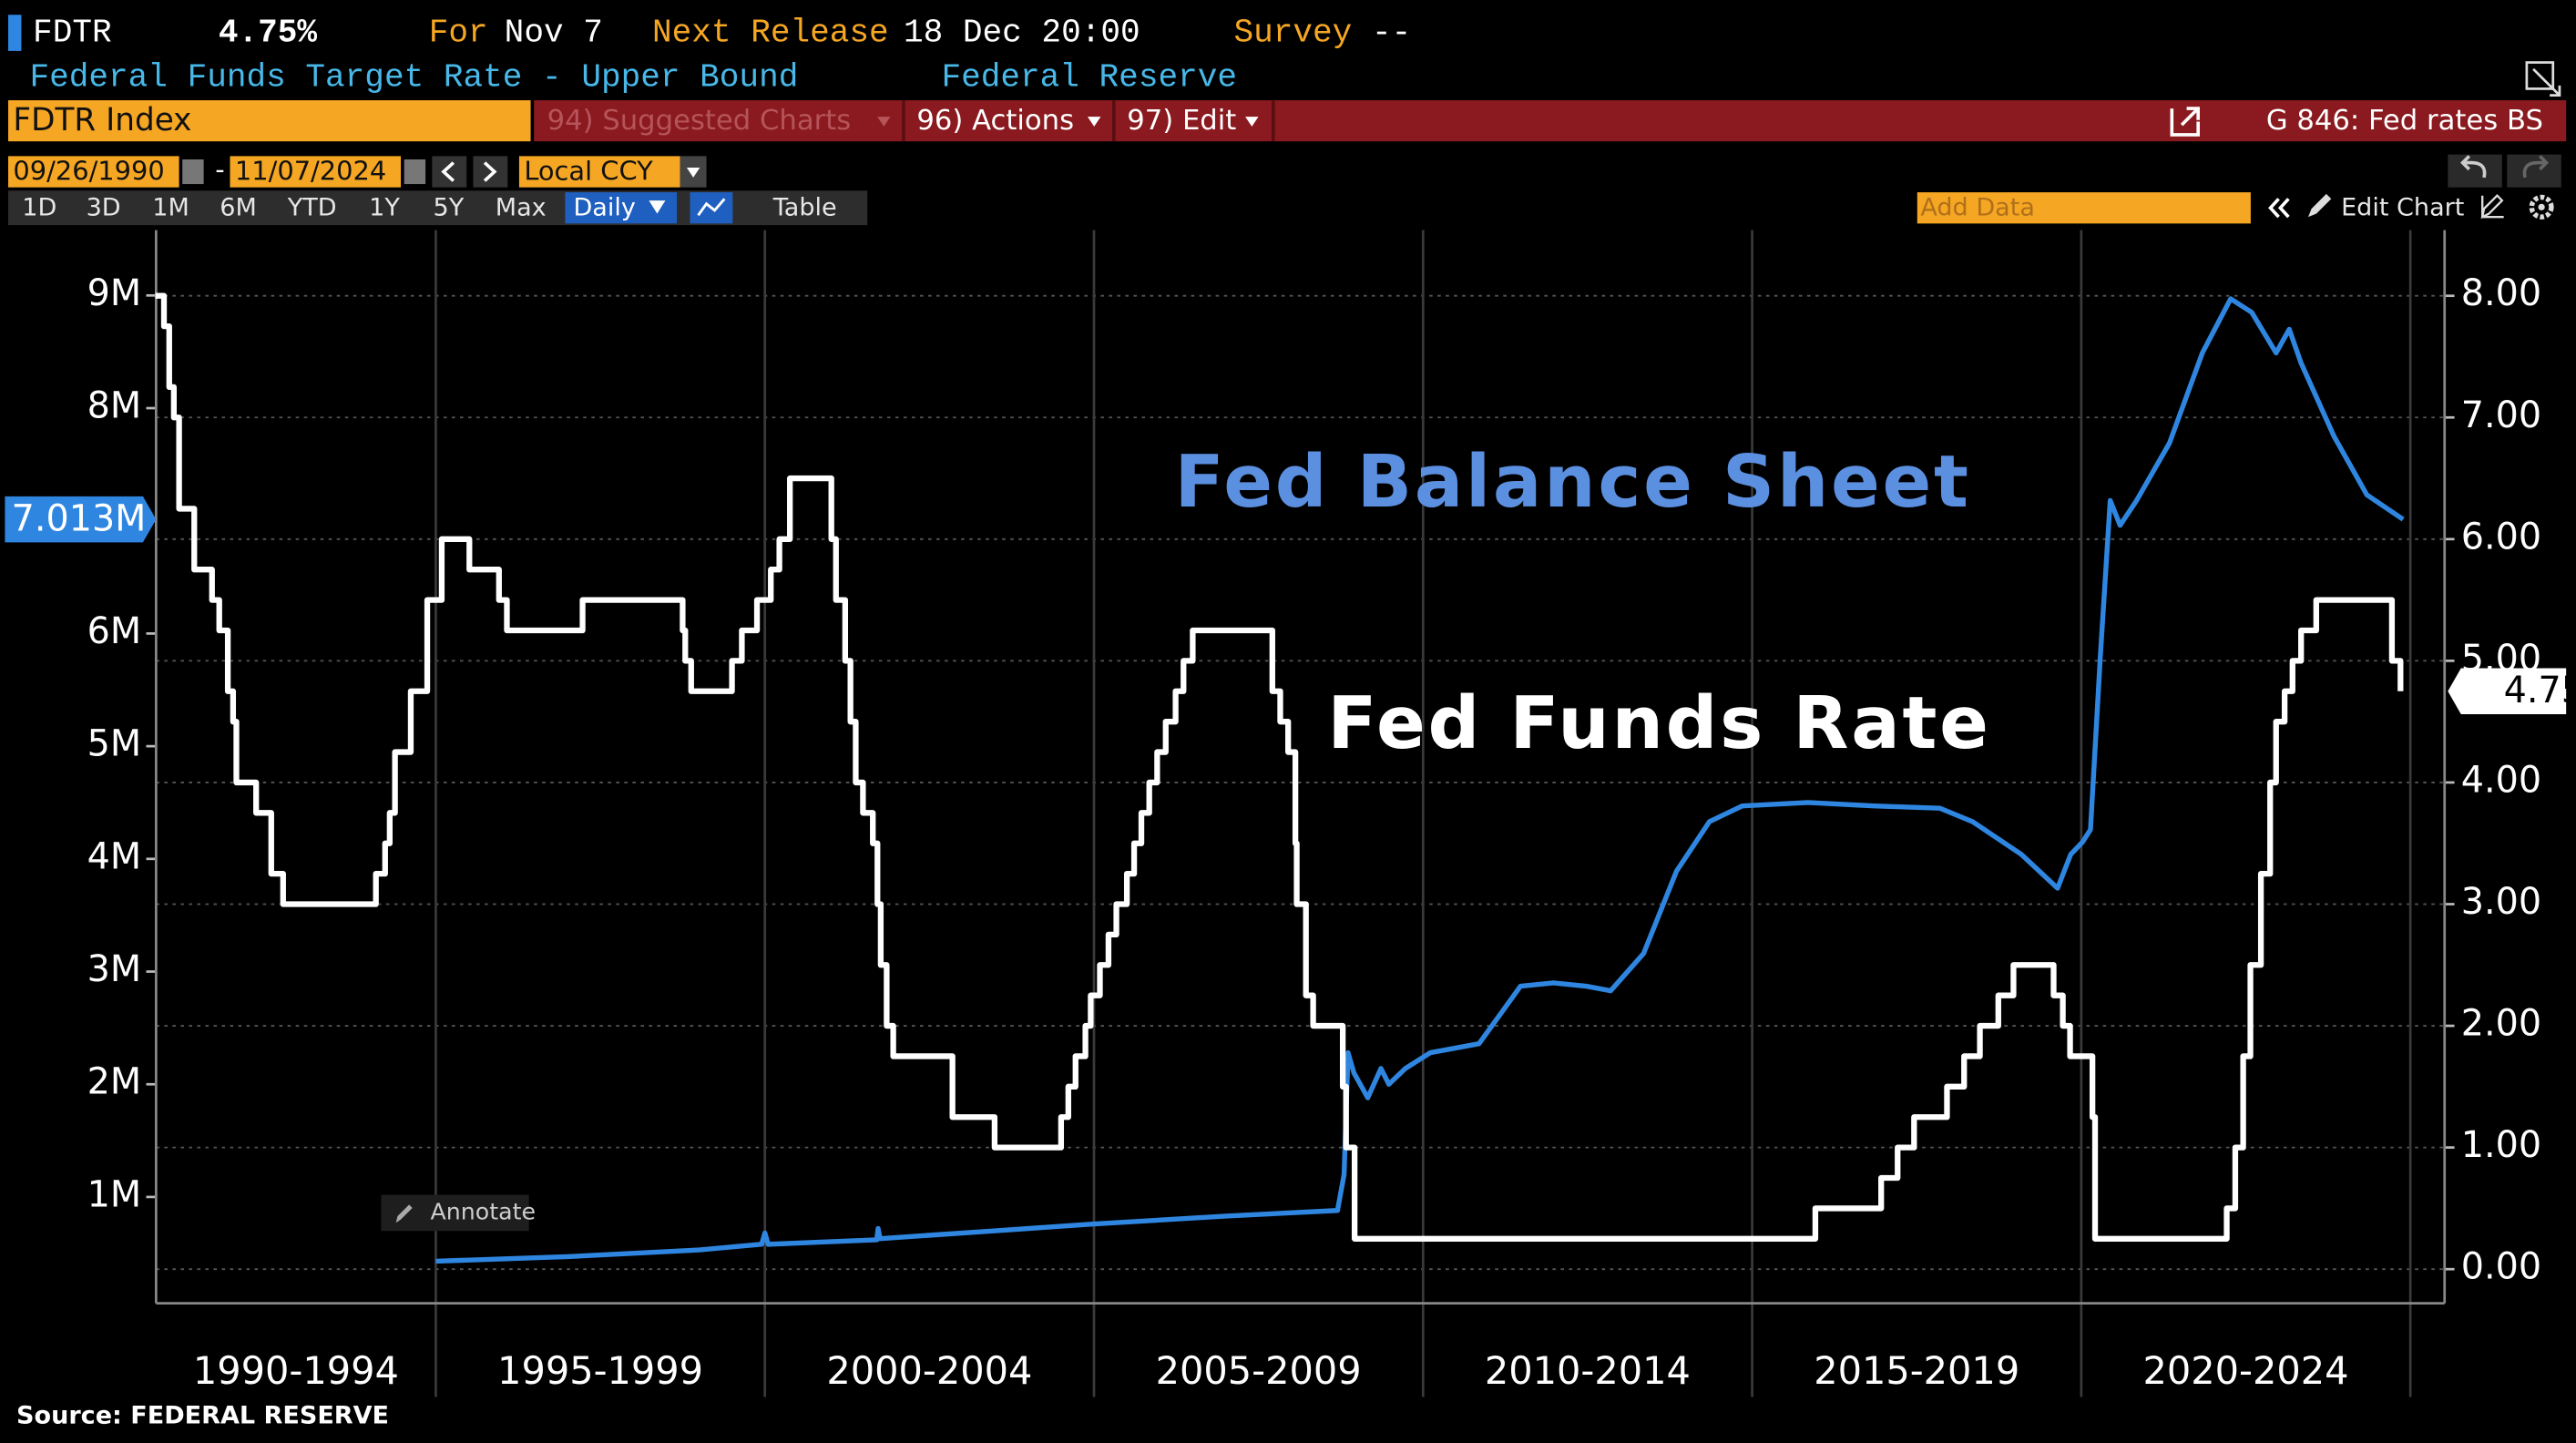 Image resolution: width=2576 pixels, height=1443 pixels. I want to click on chart-id: G 846: Fed rates BS, so click(2404, 121).